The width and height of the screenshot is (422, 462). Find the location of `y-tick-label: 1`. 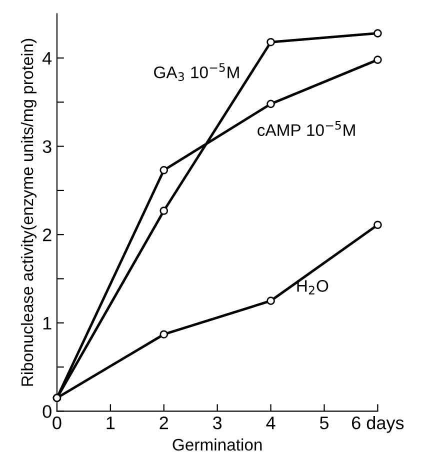

y-tick-label: 1 is located at coordinates (47, 323).